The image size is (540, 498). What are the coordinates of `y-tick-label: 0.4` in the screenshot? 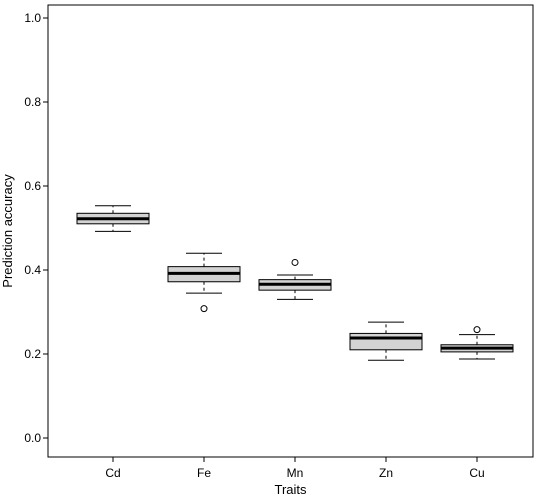 It's located at (32, 270).